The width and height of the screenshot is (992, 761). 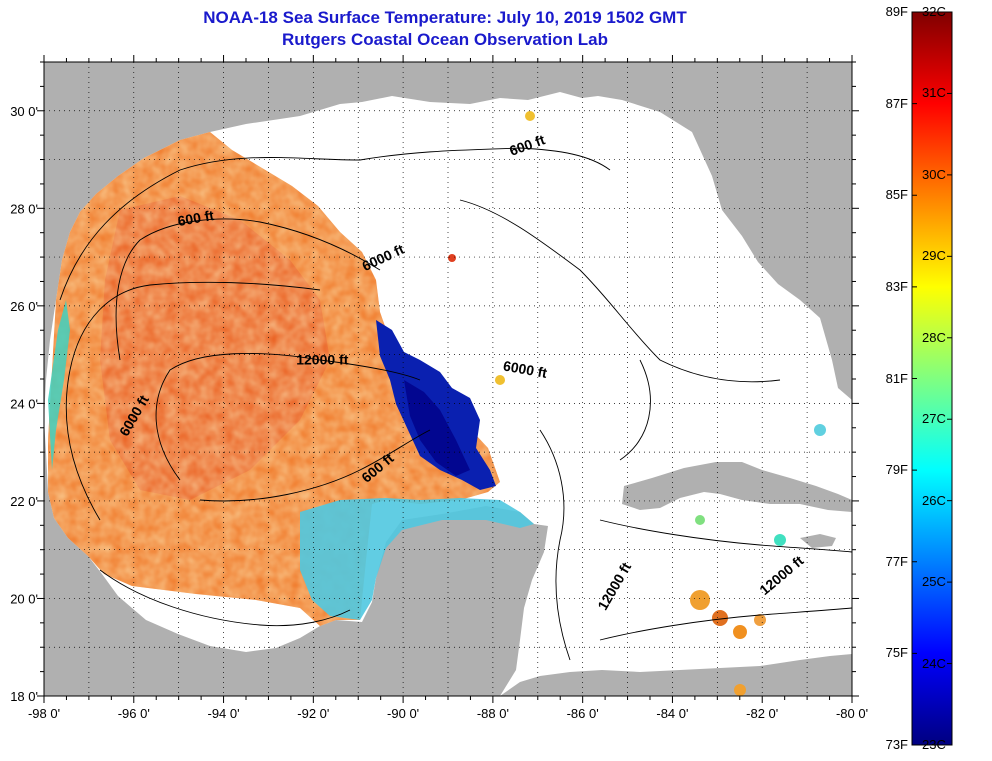 I want to click on lon-tick-label: -90 0', so click(x=403, y=713).